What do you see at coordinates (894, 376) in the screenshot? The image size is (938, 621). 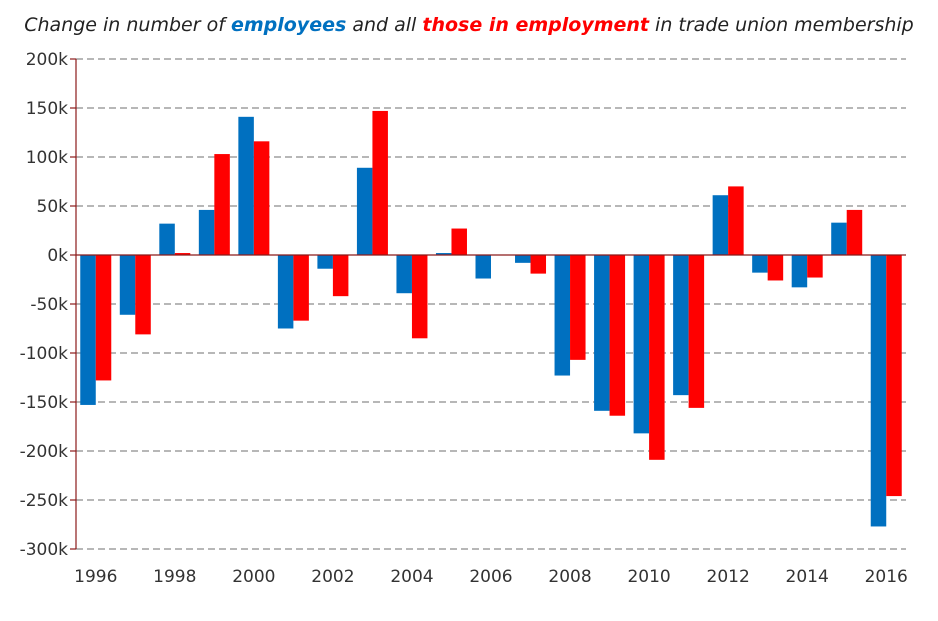 I see `bar-total-employment-2016` at bounding box center [894, 376].